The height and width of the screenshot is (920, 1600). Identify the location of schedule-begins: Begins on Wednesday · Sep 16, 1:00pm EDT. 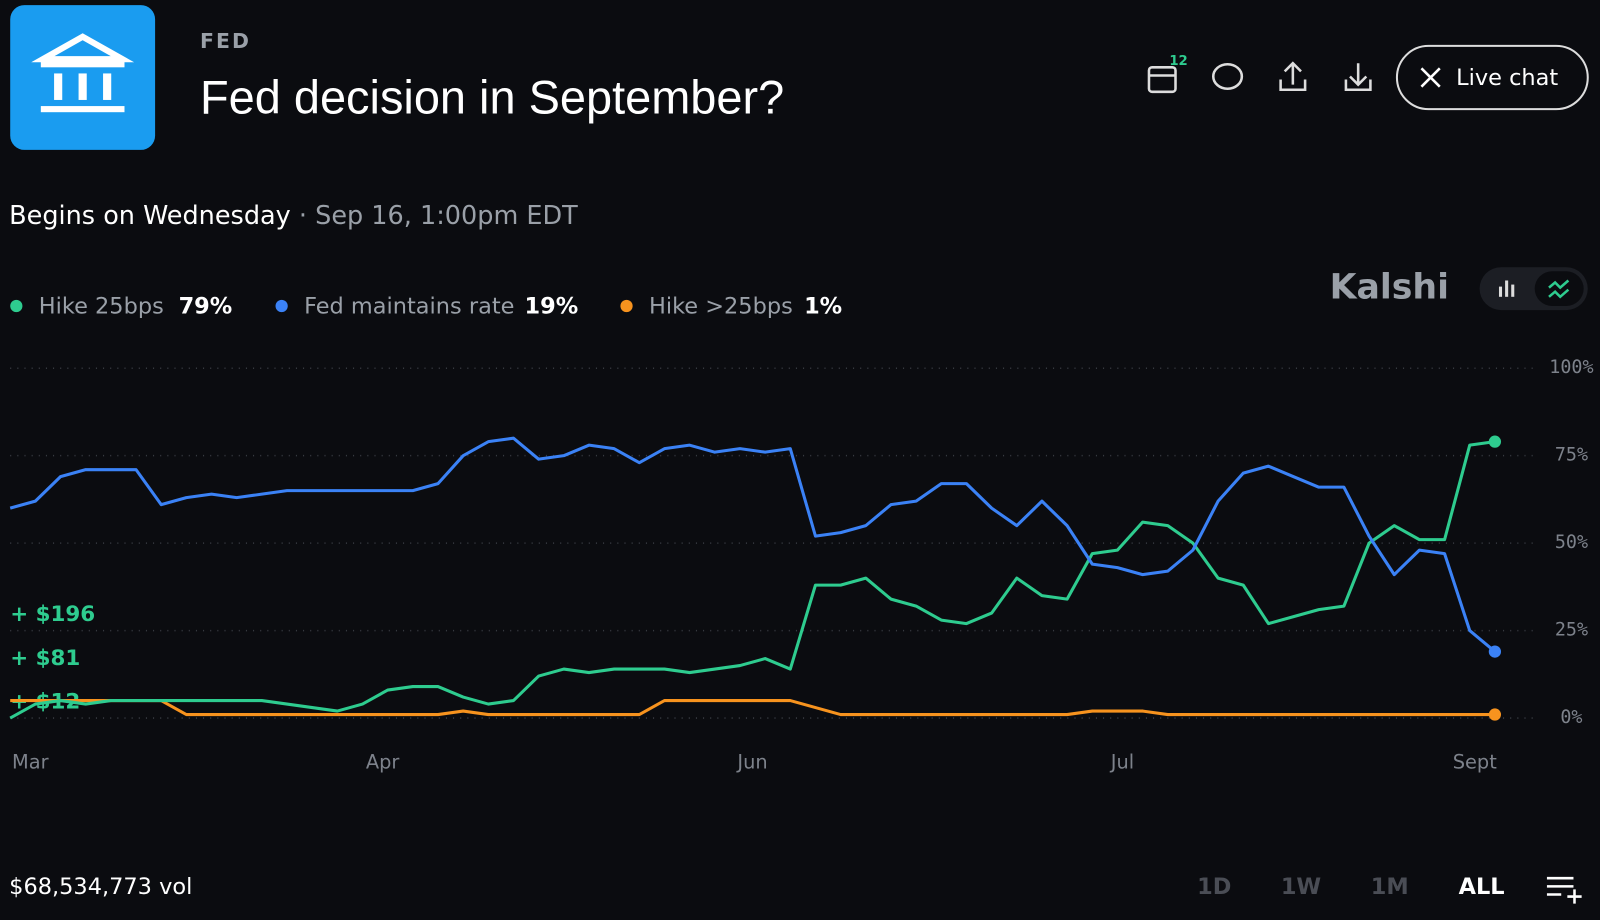
(293, 216).